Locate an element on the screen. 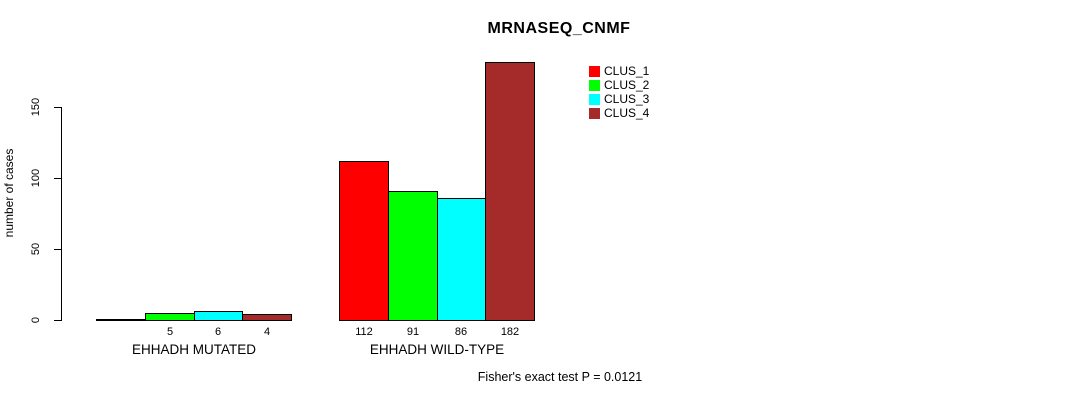 The image size is (1090, 400). legend: CLUS_1 CLUS_2 CLUS_3 CLUS_4 is located at coordinates (619, 92).